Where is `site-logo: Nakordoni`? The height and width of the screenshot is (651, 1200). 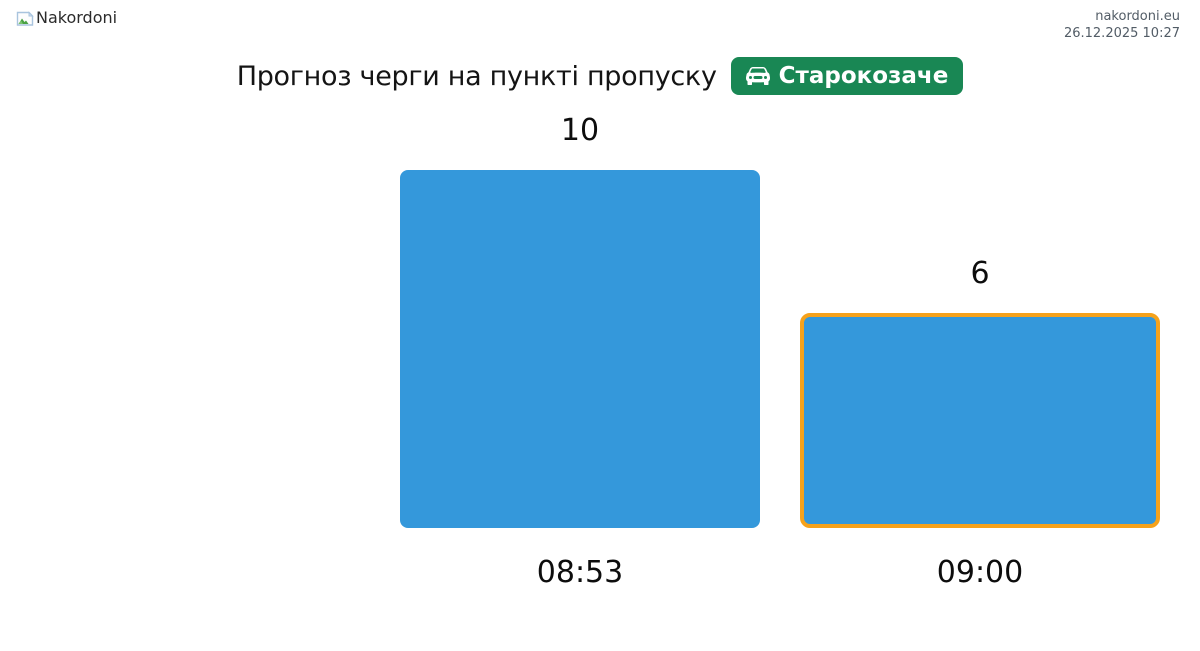 site-logo: Nakordoni is located at coordinates (66, 17).